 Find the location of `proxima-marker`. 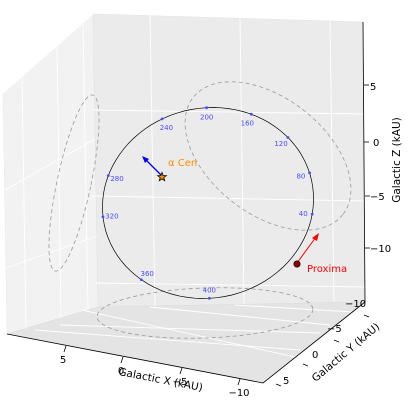

proxima-marker is located at coordinates (297, 264).